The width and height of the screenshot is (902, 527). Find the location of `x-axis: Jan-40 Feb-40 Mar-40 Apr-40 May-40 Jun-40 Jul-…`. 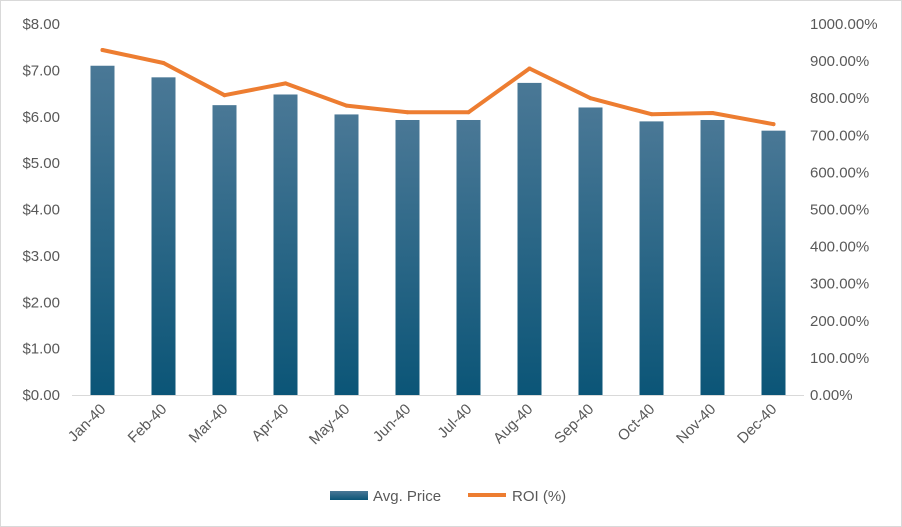

x-axis: Jan-40 Feb-40 Mar-40 Apr-40 May-40 Jun-40 Jul-… is located at coordinates (434, 421).